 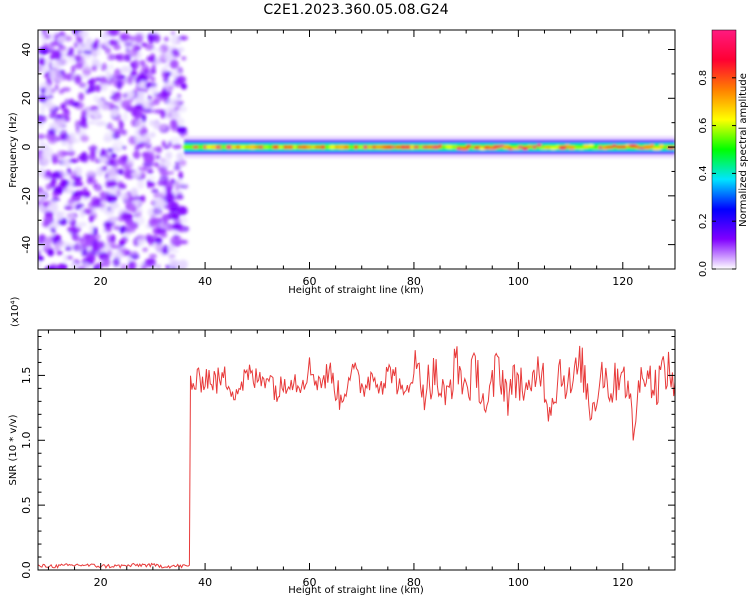 What do you see at coordinates (703, 269) in the screenshot?
I see `colorbar-tick-label: 0.0` at bounding box center [703, 269].